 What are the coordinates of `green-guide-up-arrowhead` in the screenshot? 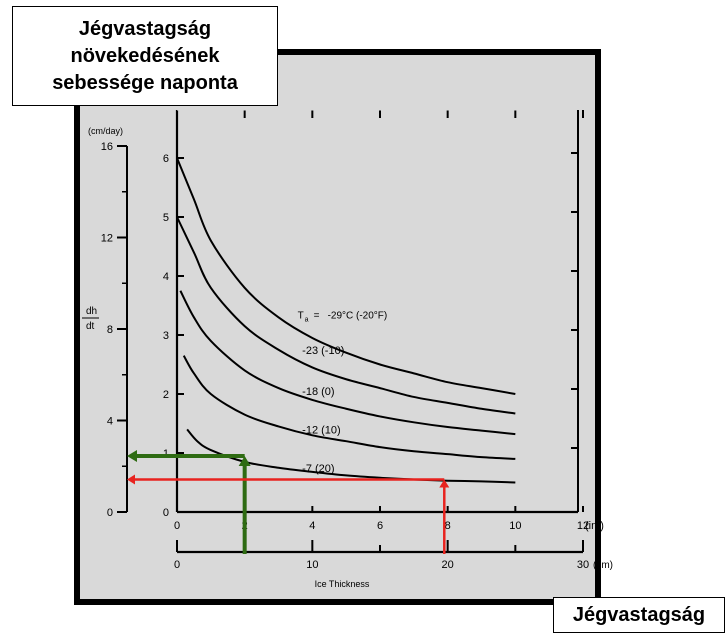 It's located at (244, 460).